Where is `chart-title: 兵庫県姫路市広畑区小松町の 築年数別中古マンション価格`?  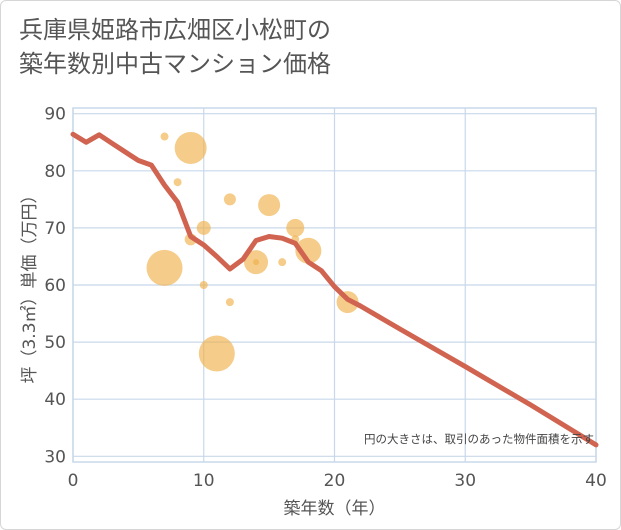 chart-title: 兵庫県姫路市広畑区小松町の 築年数別中古マンション価格 is located at coordinates (314, 47).